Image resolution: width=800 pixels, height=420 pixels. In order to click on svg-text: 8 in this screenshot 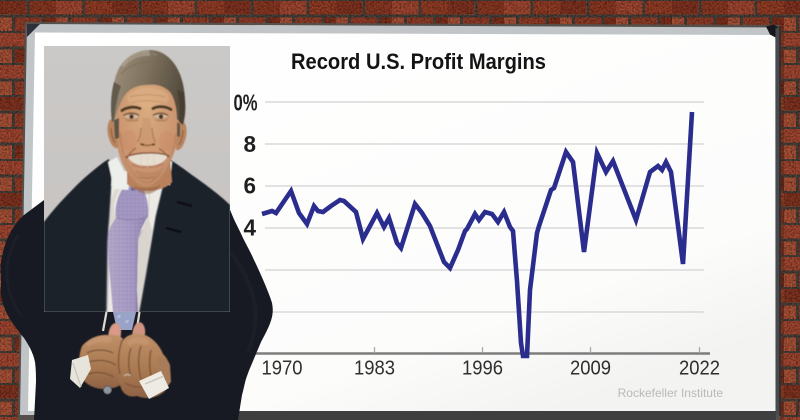, I will do `click(250, 144)`.